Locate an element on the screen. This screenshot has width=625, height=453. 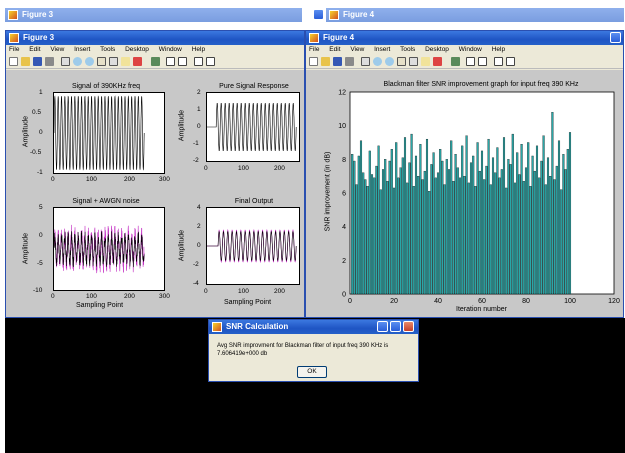
plot4-signal is located at coordinates (252, 246).